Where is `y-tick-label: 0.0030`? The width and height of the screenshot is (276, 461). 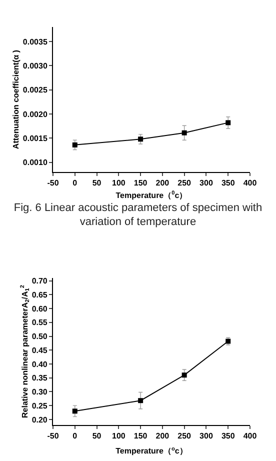
y-tick-label: 0.0030 is located at coordinates (35, 65).